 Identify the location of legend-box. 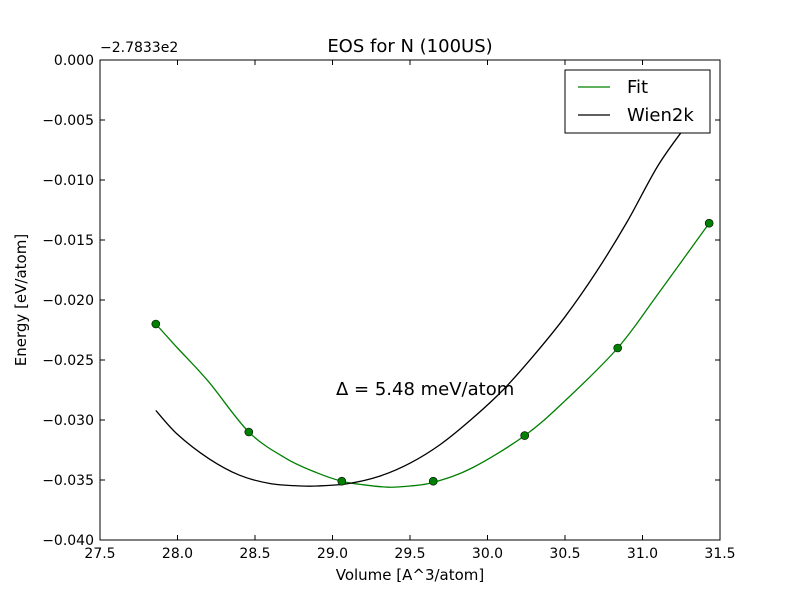
(637, 101).